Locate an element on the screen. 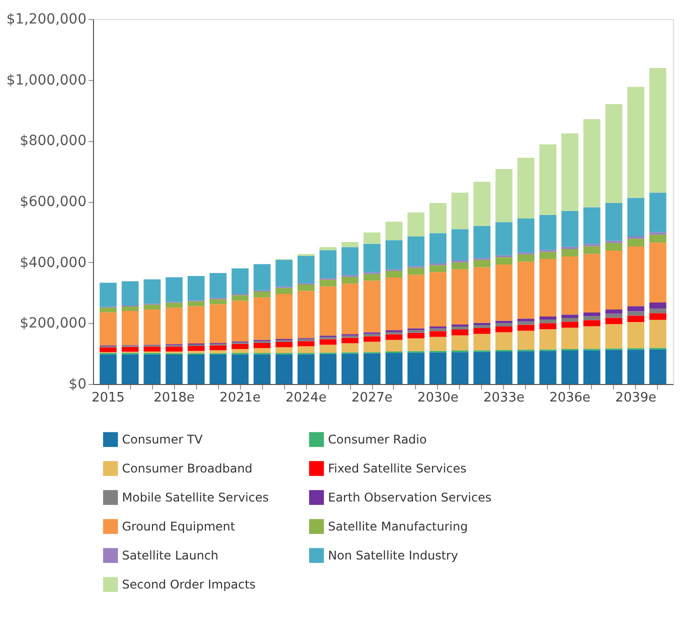 The image size is (699, 633). x-tick-label: 2021e is located at coordinates (240, 398).